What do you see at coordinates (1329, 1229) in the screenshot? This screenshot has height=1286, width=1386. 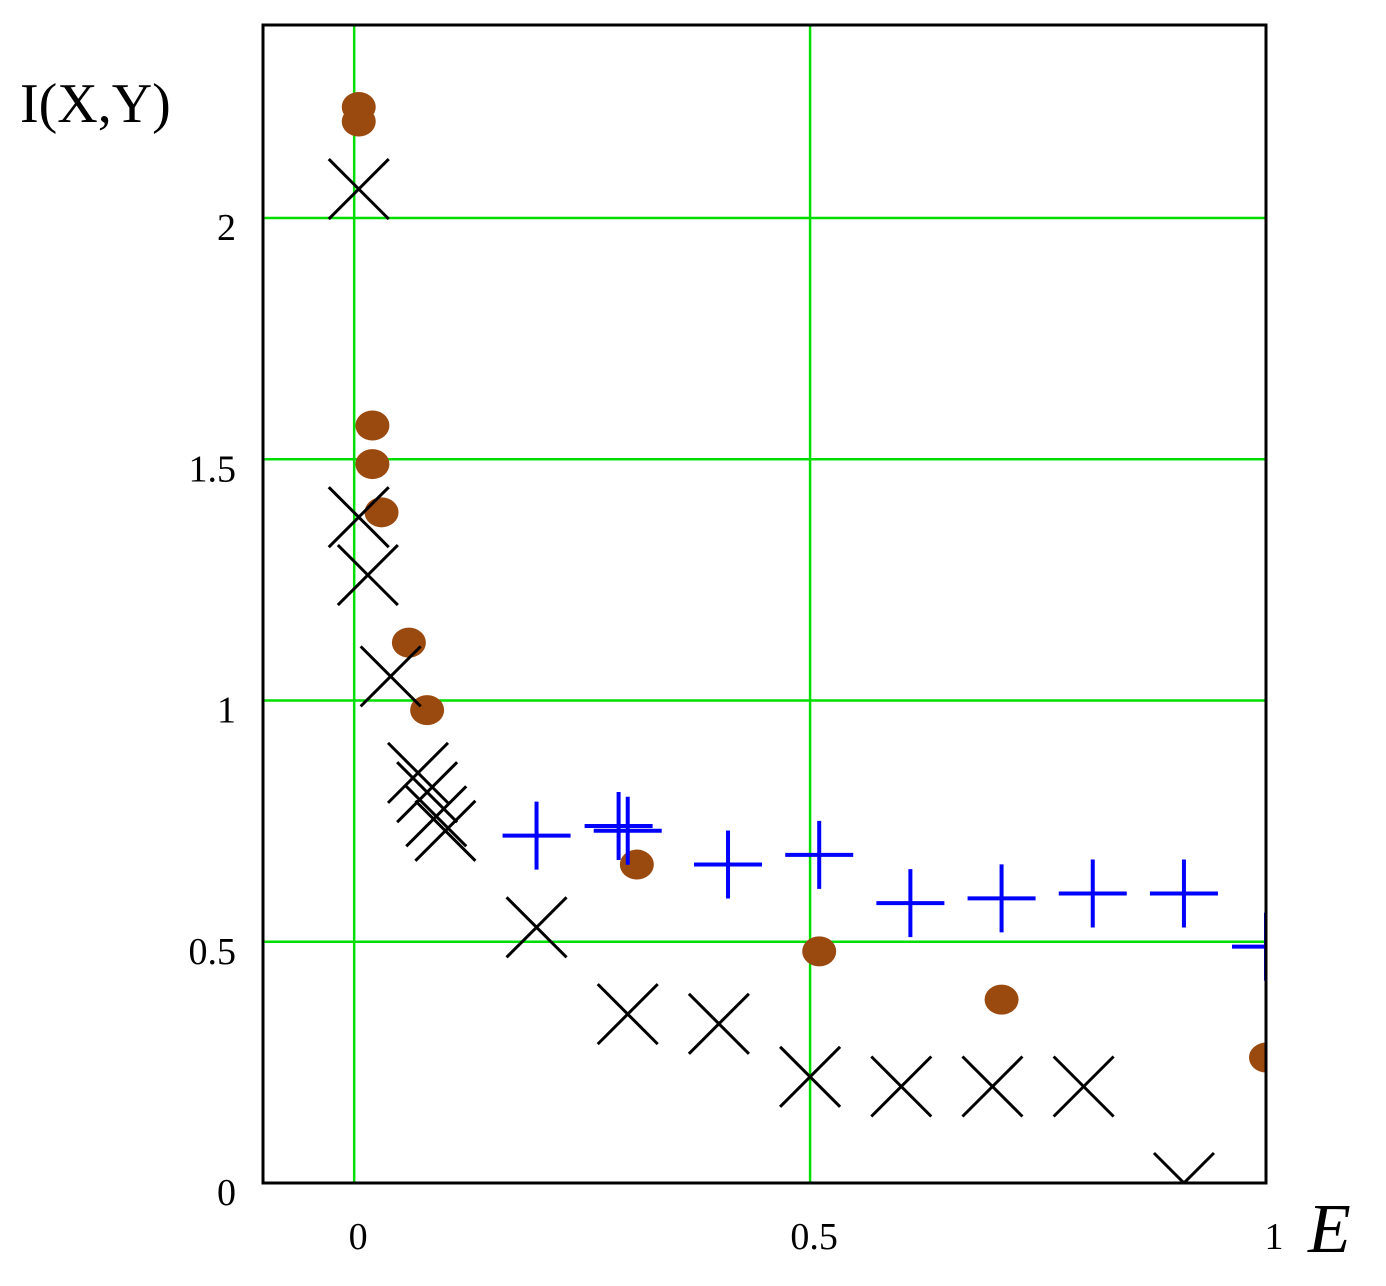 I see `x-axis-label: E` at bounding box center [1329, 1229].